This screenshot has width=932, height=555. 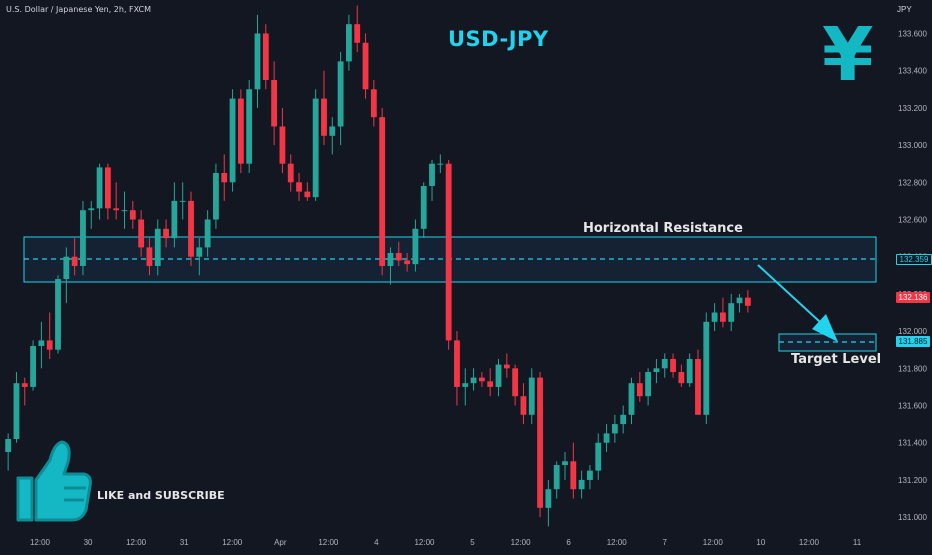 What do you see at coordinates (913, 297) in the screenshot?
I see `last-price-badge: 132.136` at bounding box center [913, 297].